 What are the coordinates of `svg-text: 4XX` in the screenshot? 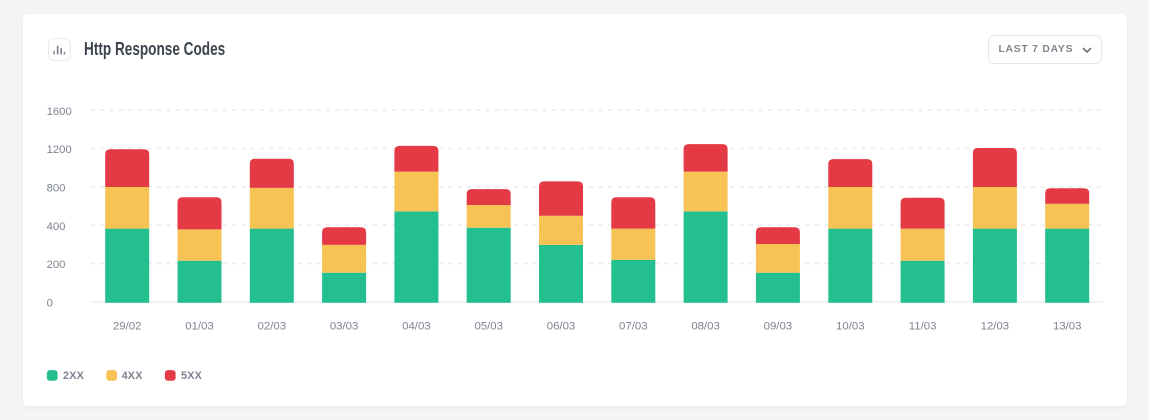 It's located at (133, 376).